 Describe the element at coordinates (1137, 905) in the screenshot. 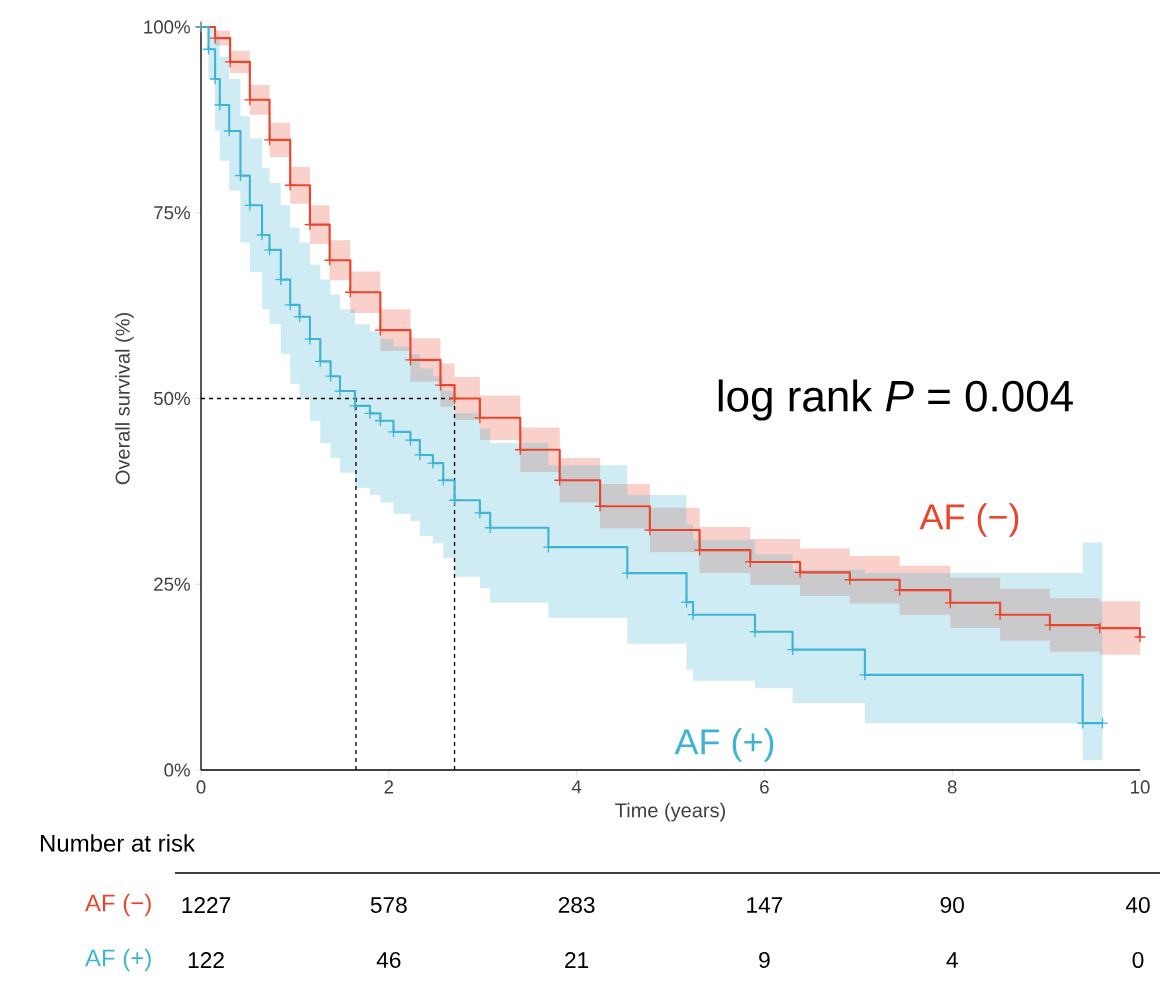

I see `text: 40` at that location.